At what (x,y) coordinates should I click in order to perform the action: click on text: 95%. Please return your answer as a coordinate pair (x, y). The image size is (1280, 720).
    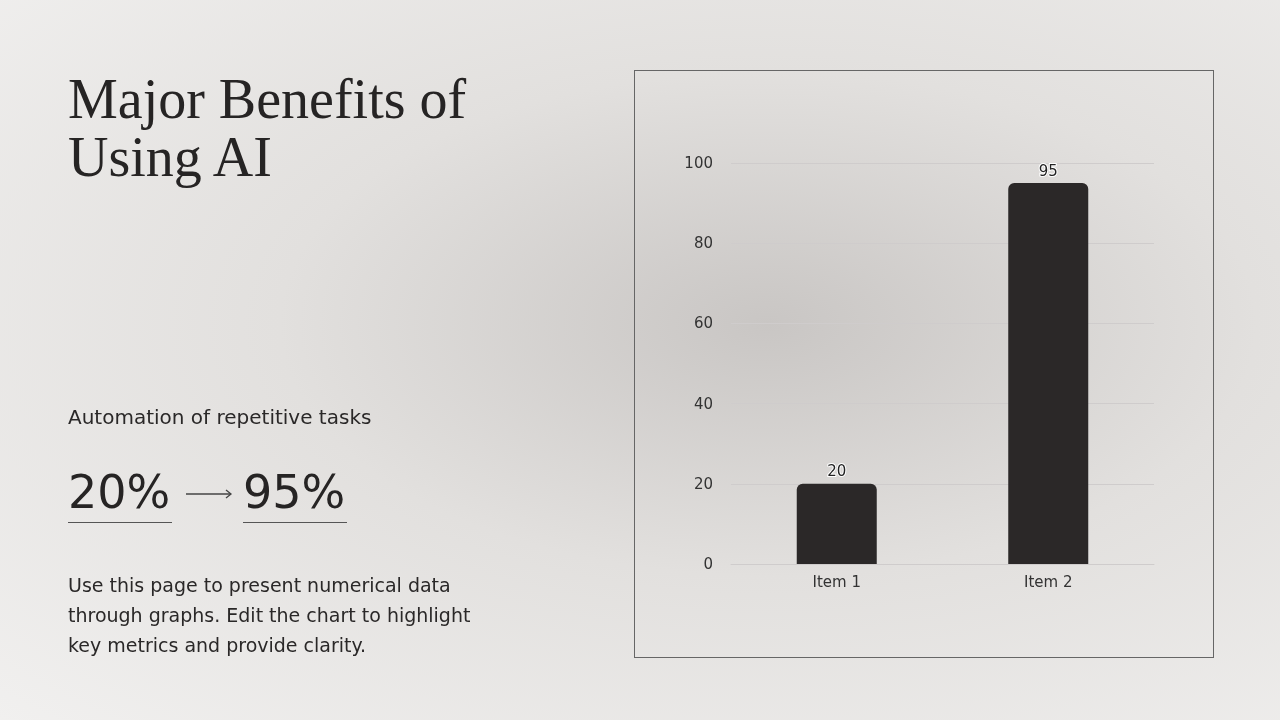
    Looking at the image, I should click on (295, 492).